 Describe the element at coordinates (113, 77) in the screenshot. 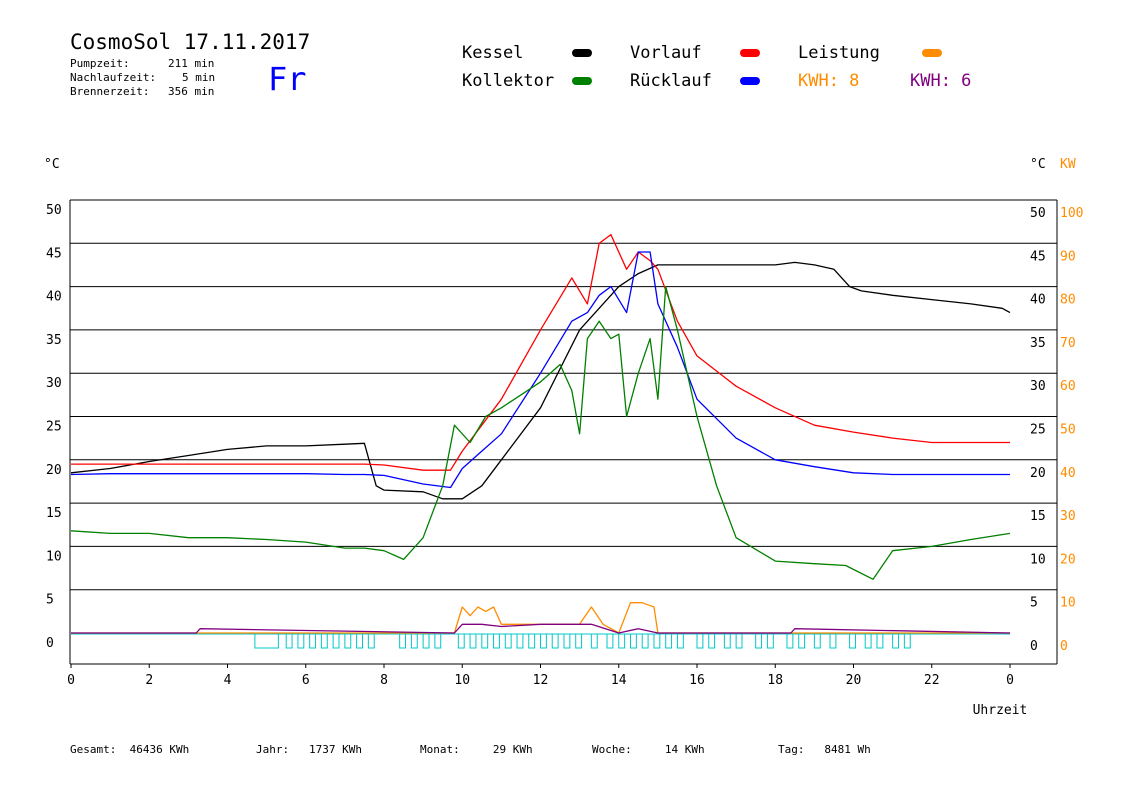

I see `stat-nachlaufzeit-label: Nachlaufzeit:` at that location.